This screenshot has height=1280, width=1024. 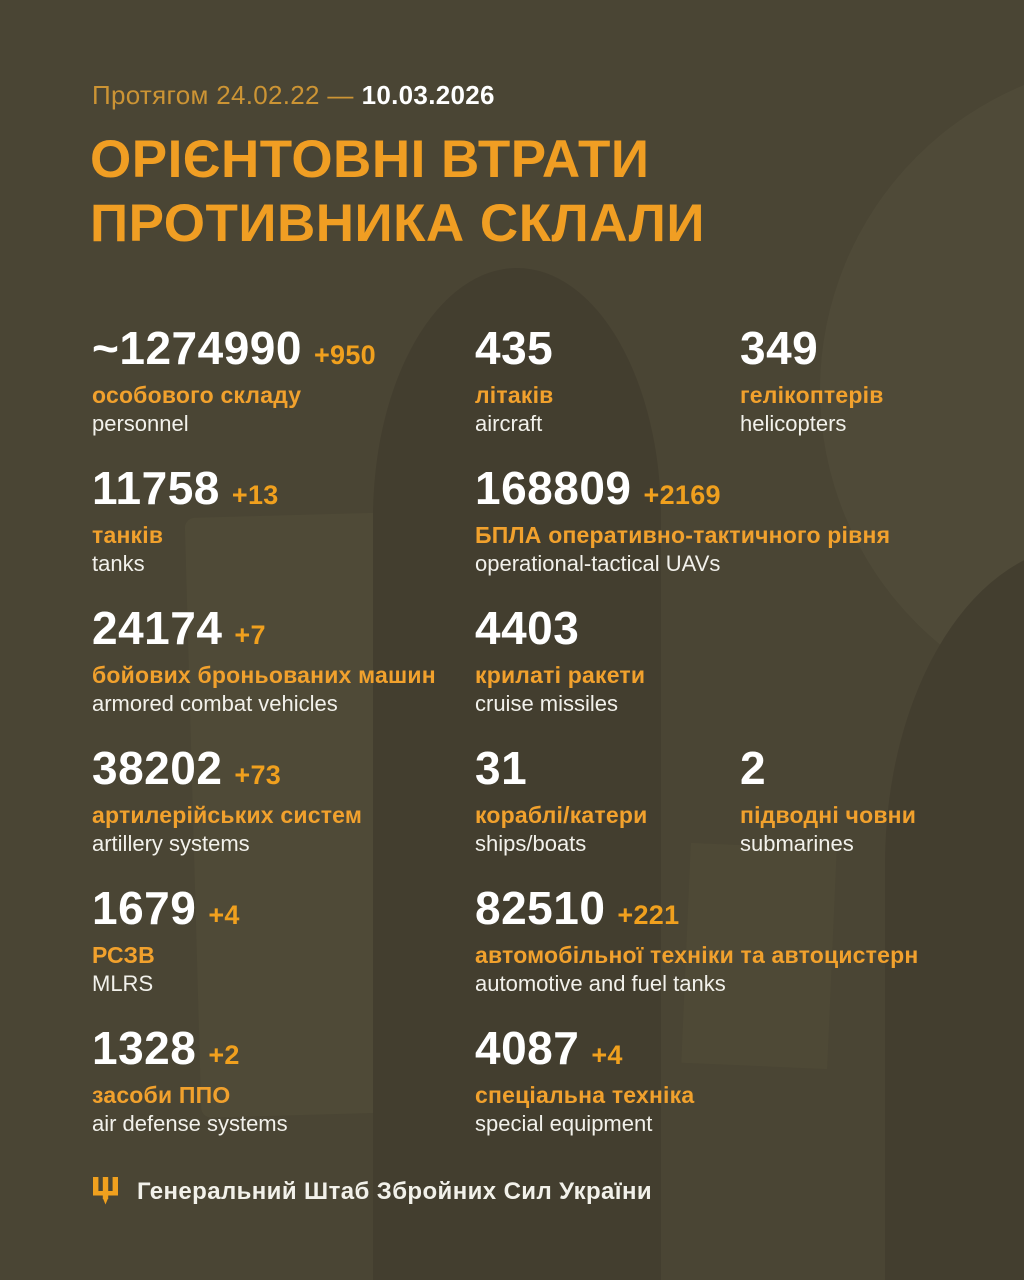 What do you see at coordinates (607, 392) in the screenshot?
I see `stat-aircraft: 435 літаків aircraft` at bounding box center [607, 392].